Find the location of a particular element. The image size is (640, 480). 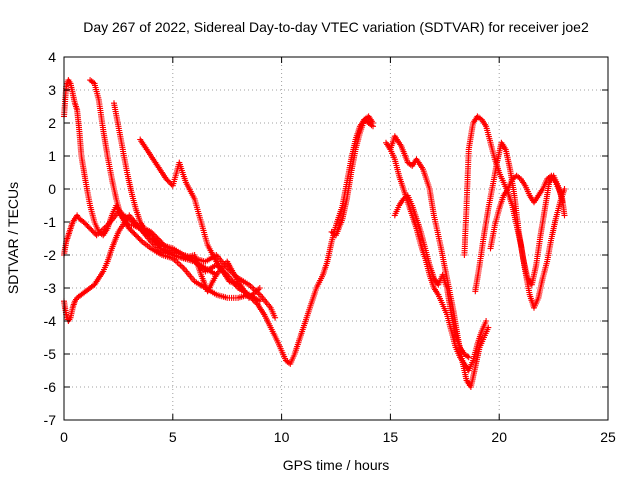

y-axis-label: SDTVAR / TECUs is located at coordinates (13, 238).